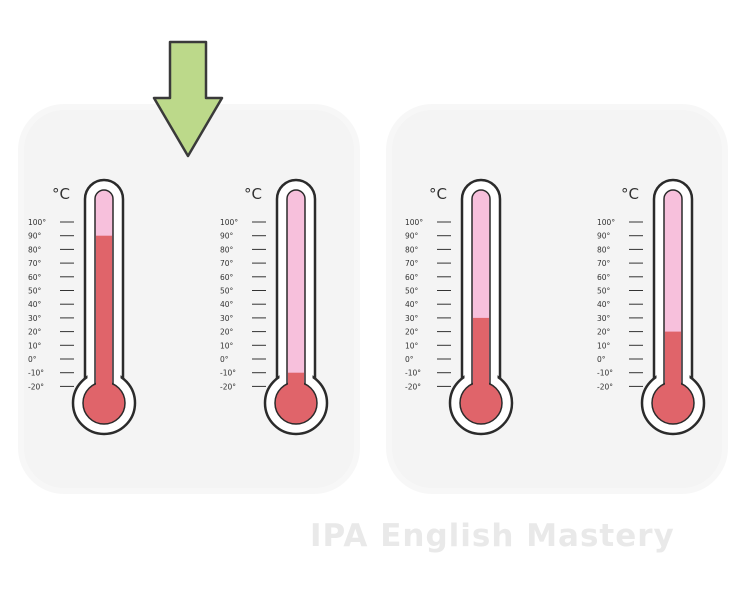  I want to click on thermometer-2-bulb, so click(296, 403).